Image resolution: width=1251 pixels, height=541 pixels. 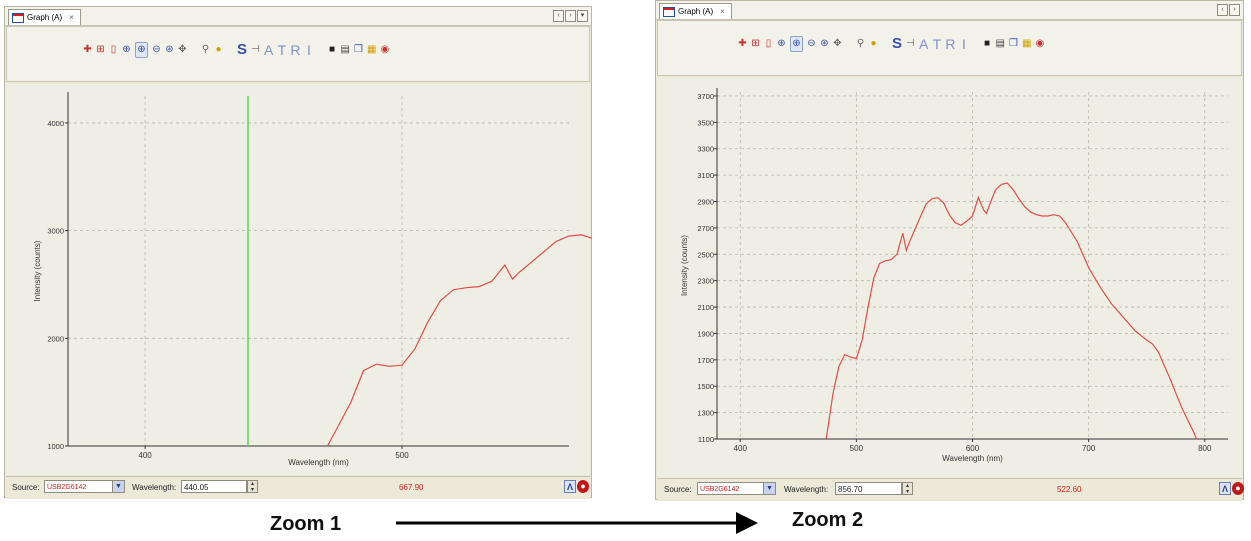 I want to click on y-tick-label: 1500, so click(x=705, y=386).